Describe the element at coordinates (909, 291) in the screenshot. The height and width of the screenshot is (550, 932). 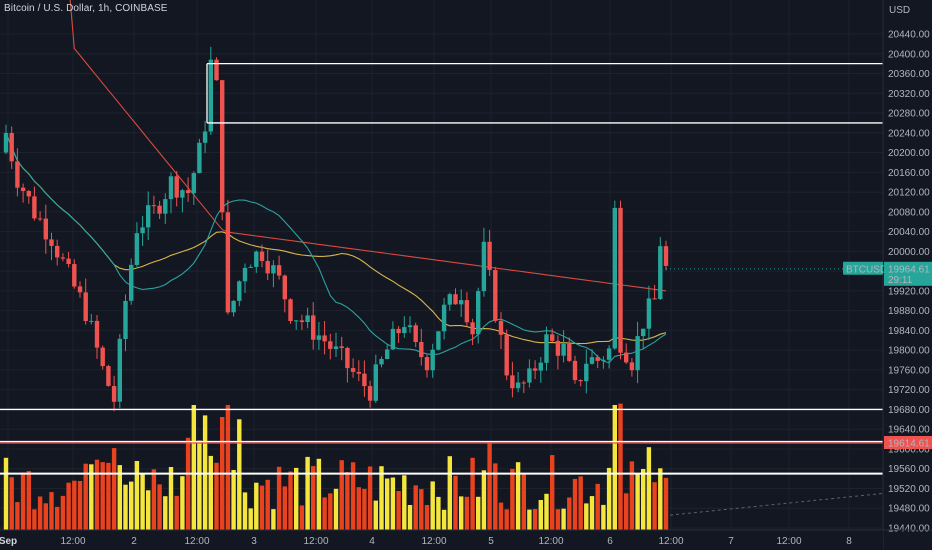
I see `price-tick-label: 19920.00` at that location.